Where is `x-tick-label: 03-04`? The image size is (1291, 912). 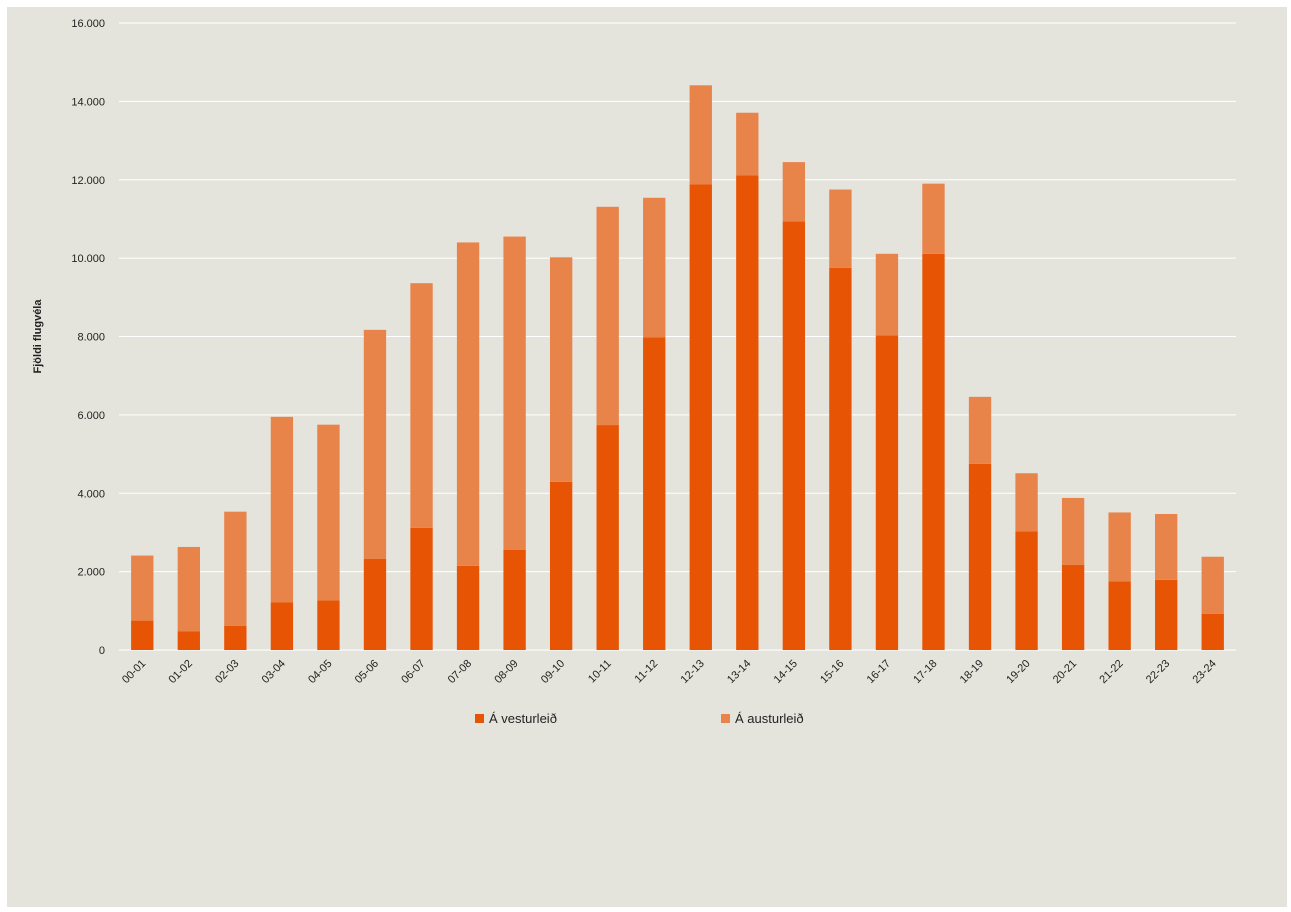
x-tick-label: 03-04 is located at coordinates (274, 672).